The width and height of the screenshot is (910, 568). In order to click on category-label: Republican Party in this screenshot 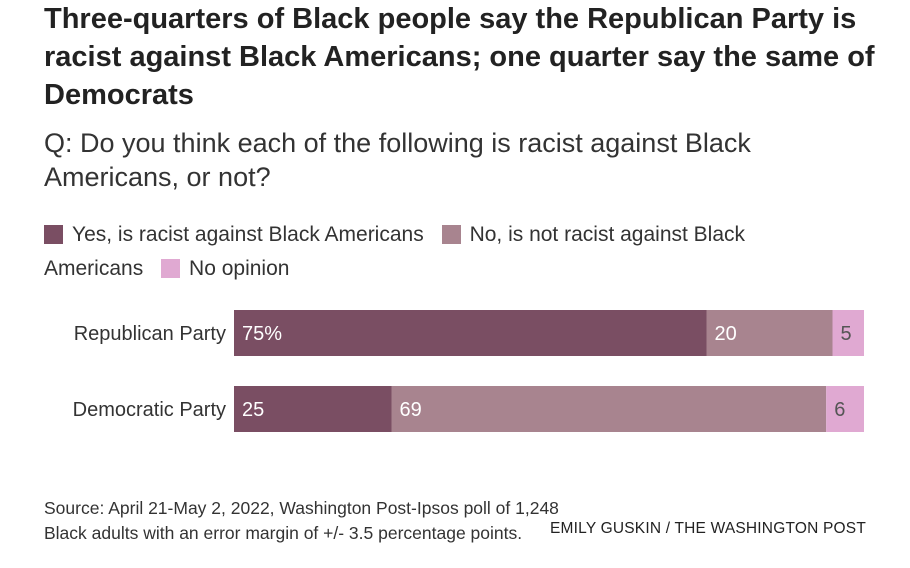, I will do `click(150, 334)`.